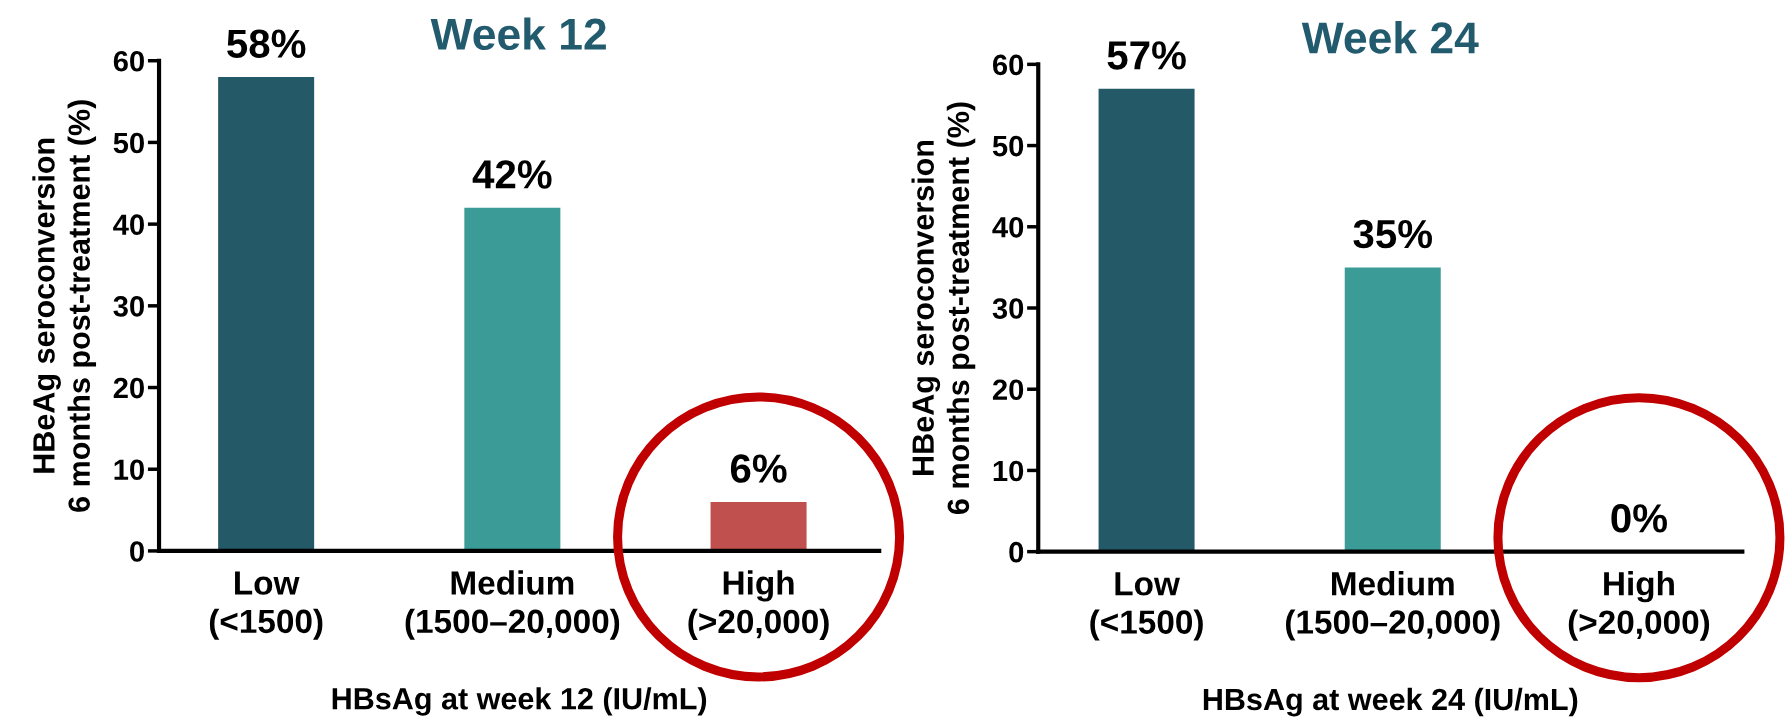 The height and width of the screenshot is (723, 1787). I want to click on data-label: 35%, so click(1392, 234).